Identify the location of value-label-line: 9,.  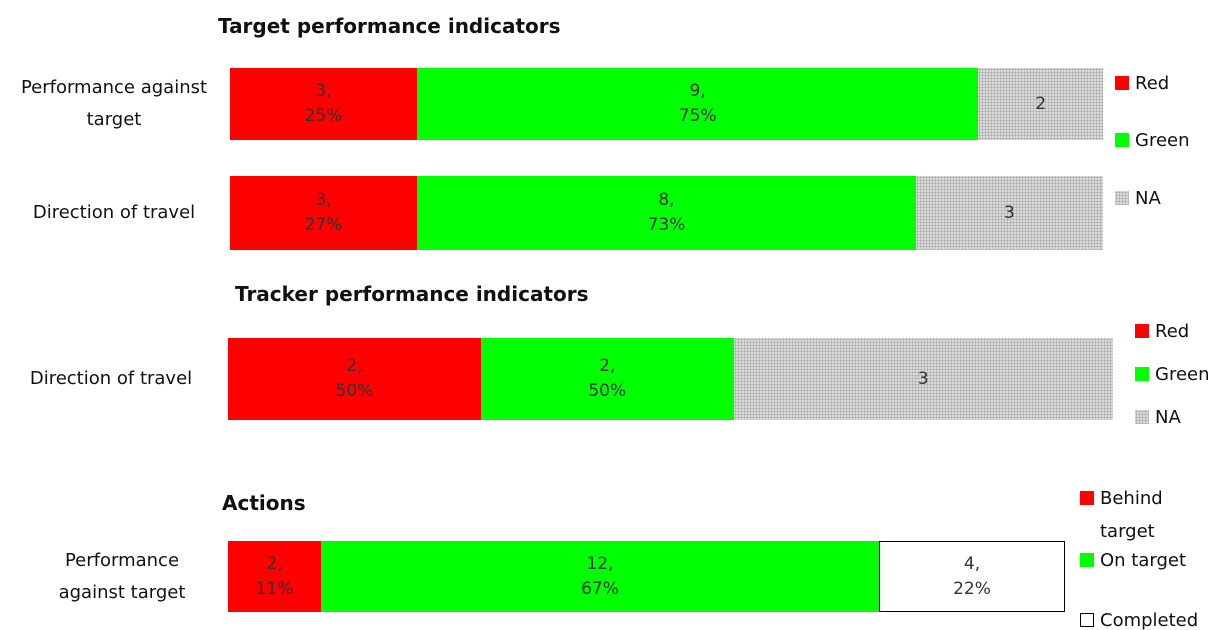
(697, 91).